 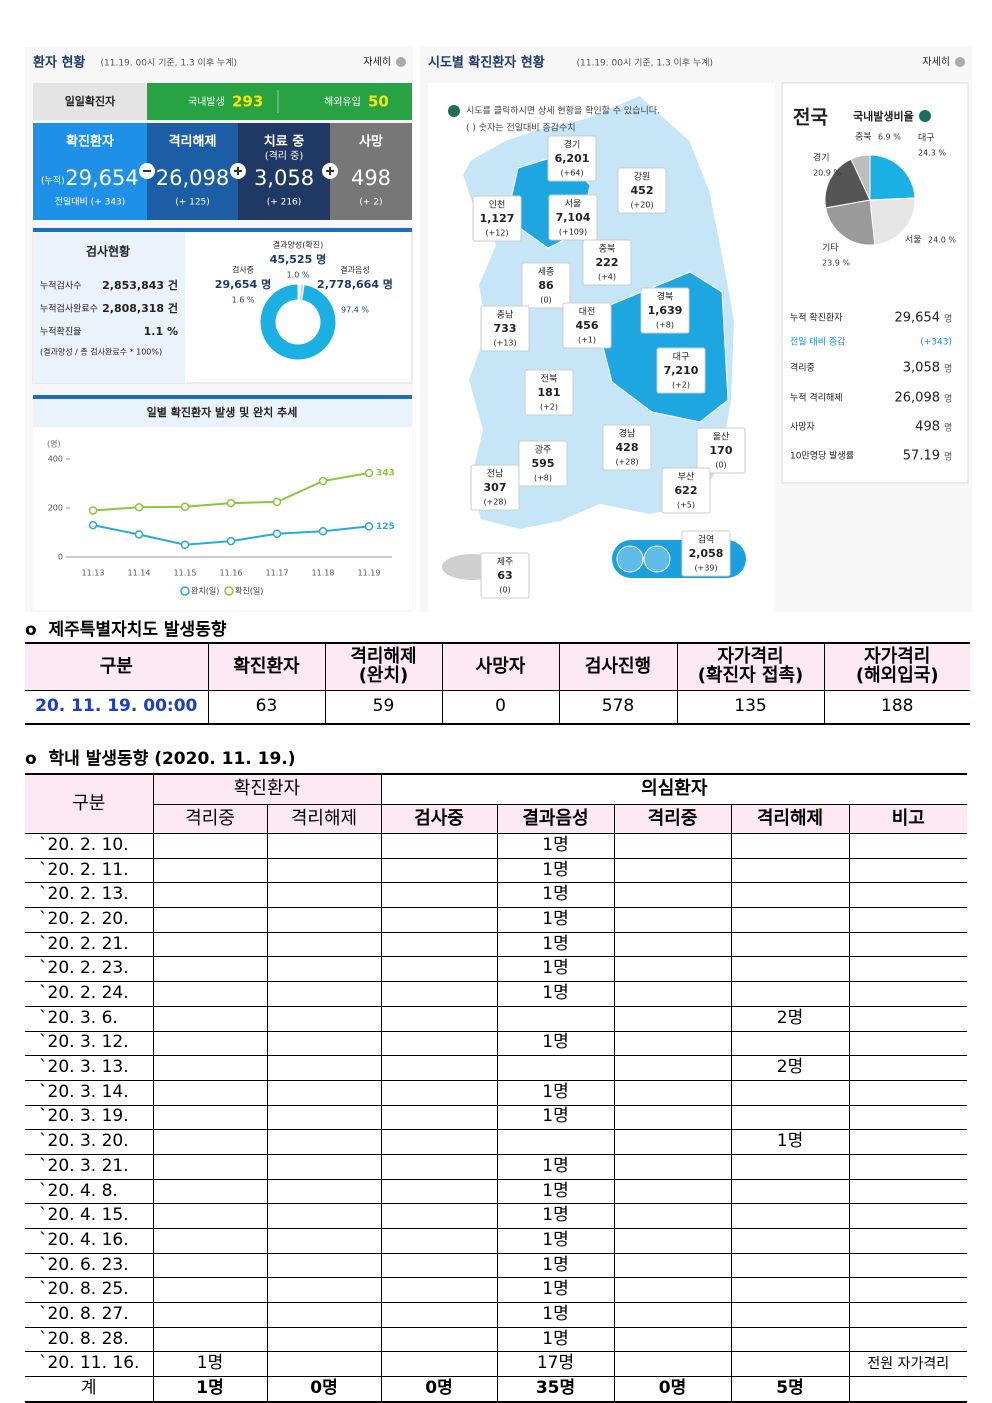 I want to click on national-title: 전국, so click(x=810, y=118).